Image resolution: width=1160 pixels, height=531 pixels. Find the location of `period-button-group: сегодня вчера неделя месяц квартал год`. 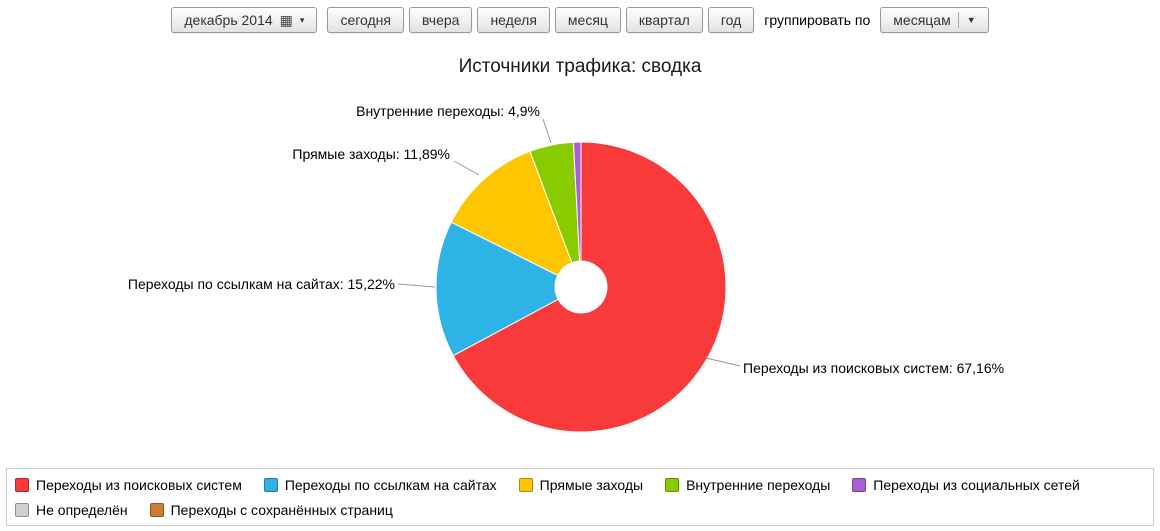

period-button-group: сегодня вчера неделя месяц квартал год is located at coordinates (541, 20).